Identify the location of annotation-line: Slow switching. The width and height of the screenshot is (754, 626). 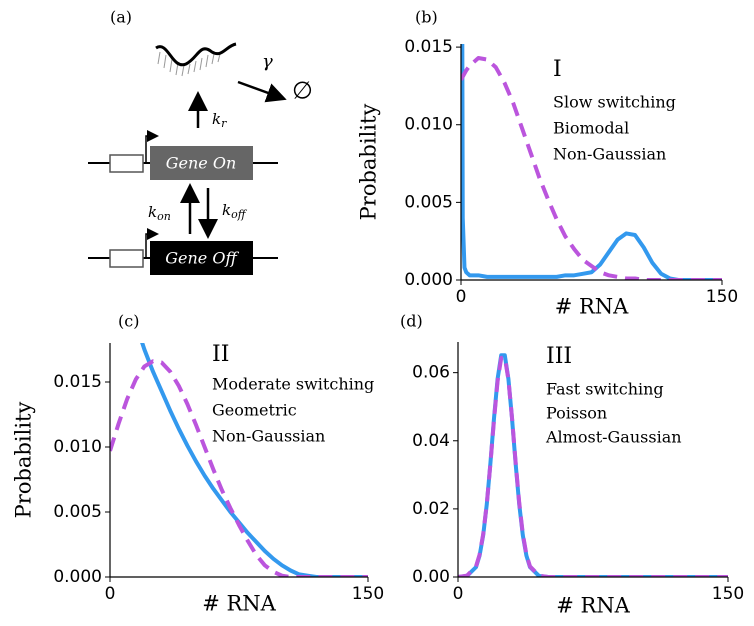
(614, 102).